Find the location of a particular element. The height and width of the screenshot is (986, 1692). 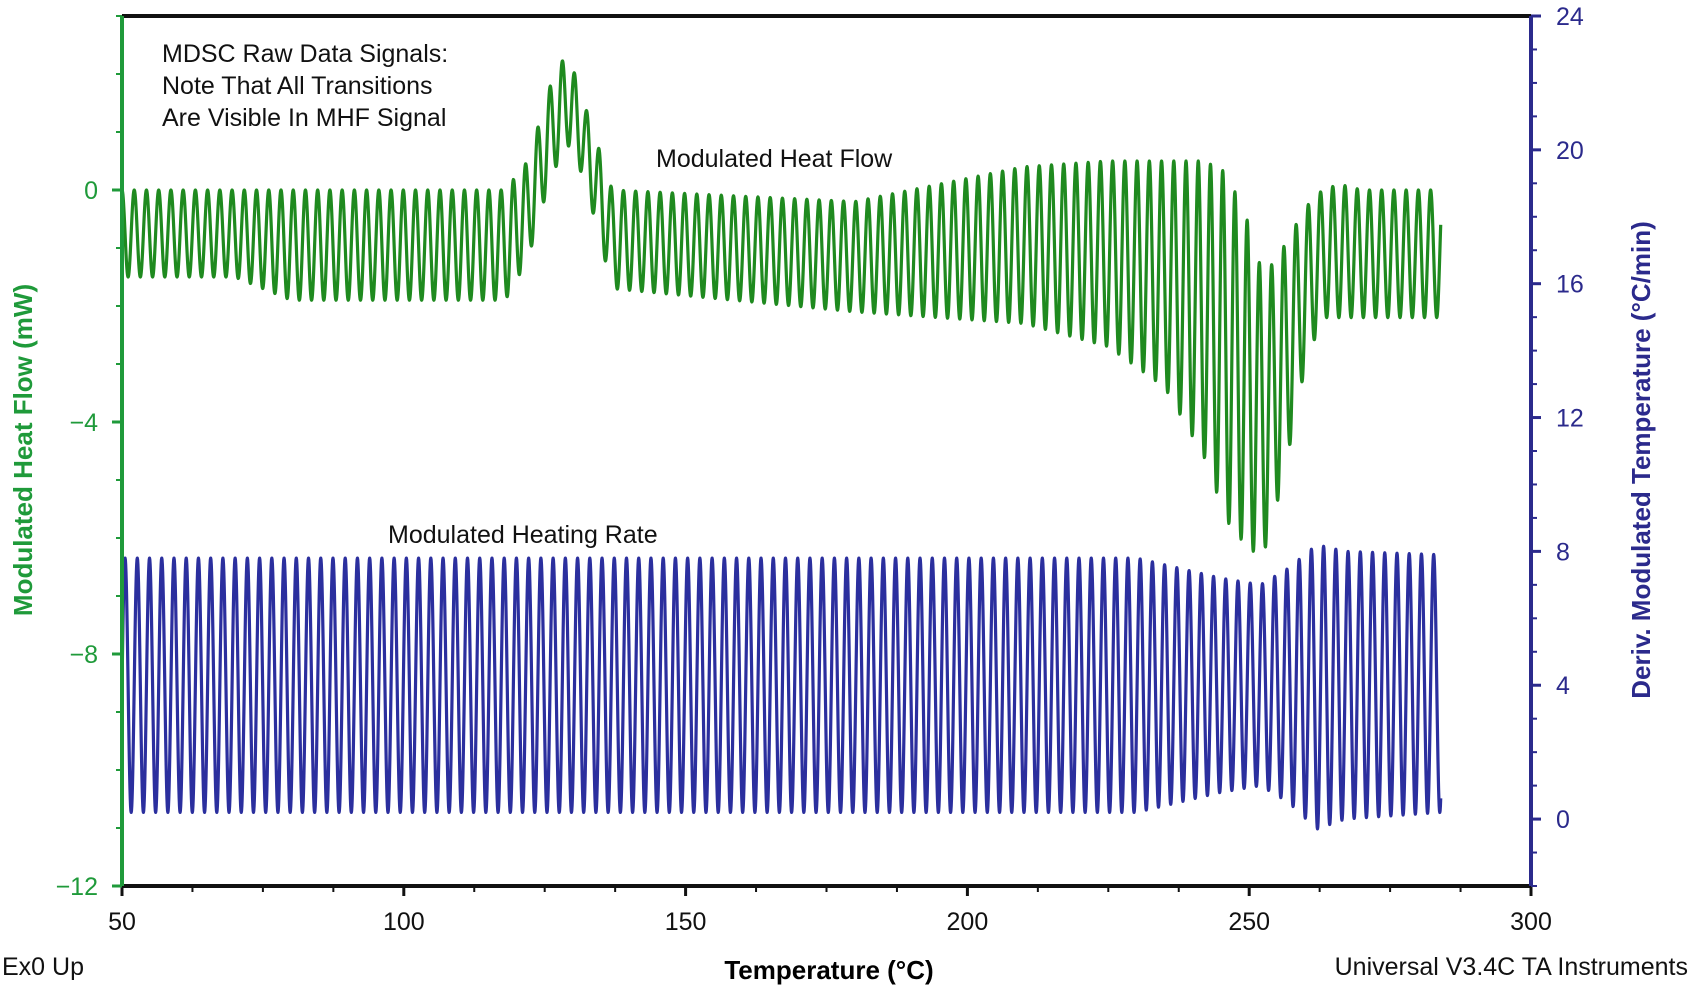

right-tick-label: 0 is located at coordinates (1563, 820).